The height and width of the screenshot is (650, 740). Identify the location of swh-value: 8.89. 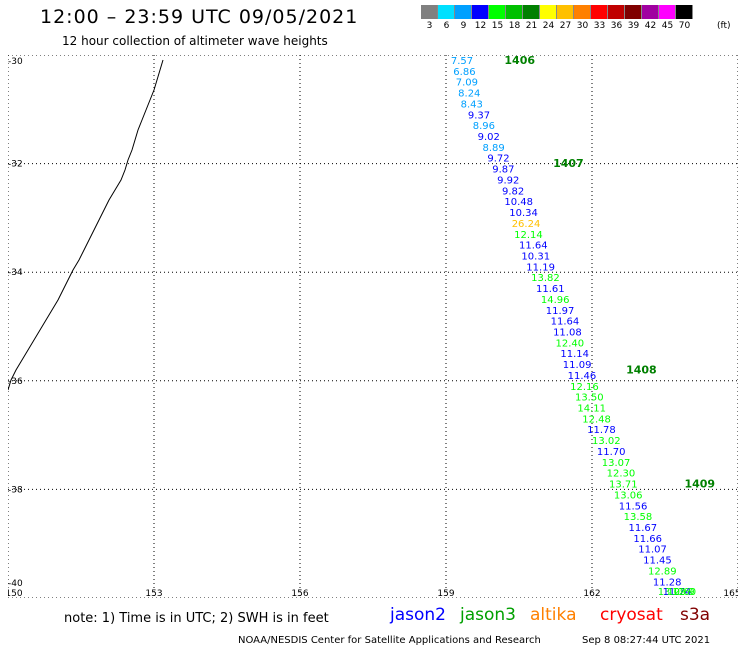
(494, 148).